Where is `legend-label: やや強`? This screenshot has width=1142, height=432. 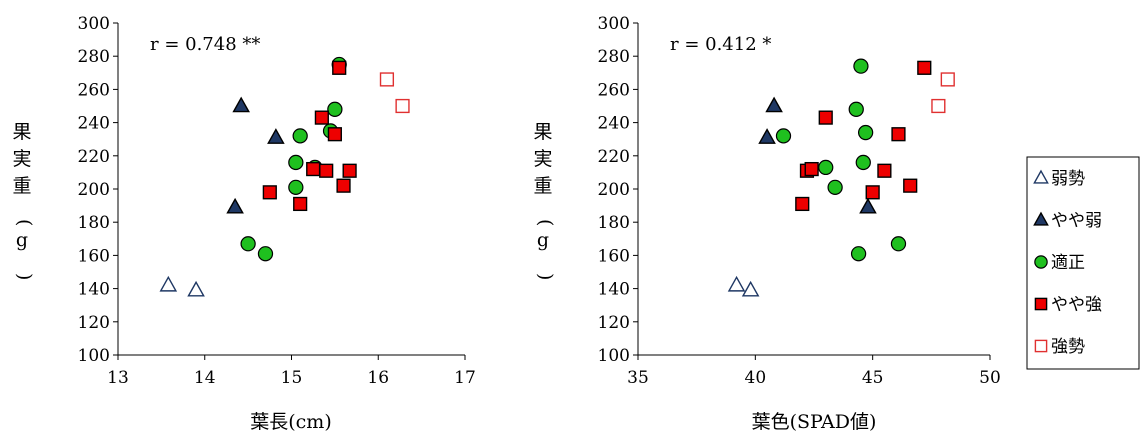
legend-label: やや強 is located at coordinates (1076, 305).